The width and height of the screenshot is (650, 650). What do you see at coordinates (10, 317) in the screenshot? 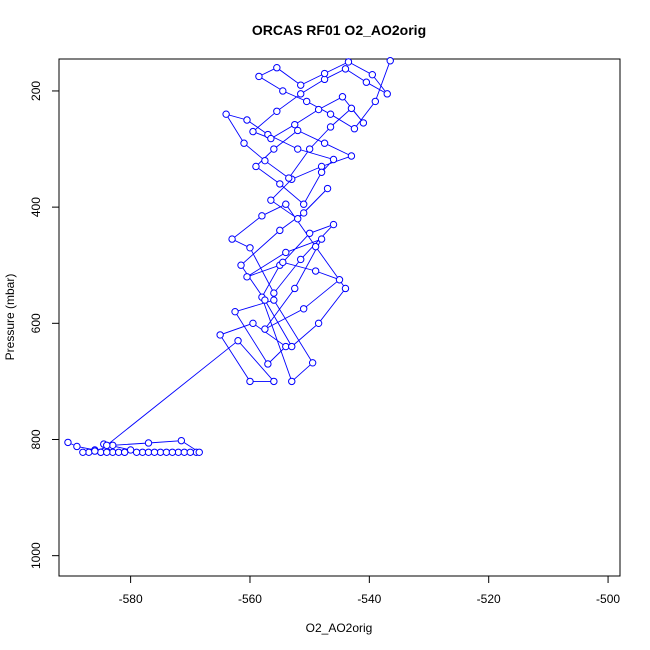
I see `y-axis-label: Pressure (mbar)` at bounding box center [10, 317].